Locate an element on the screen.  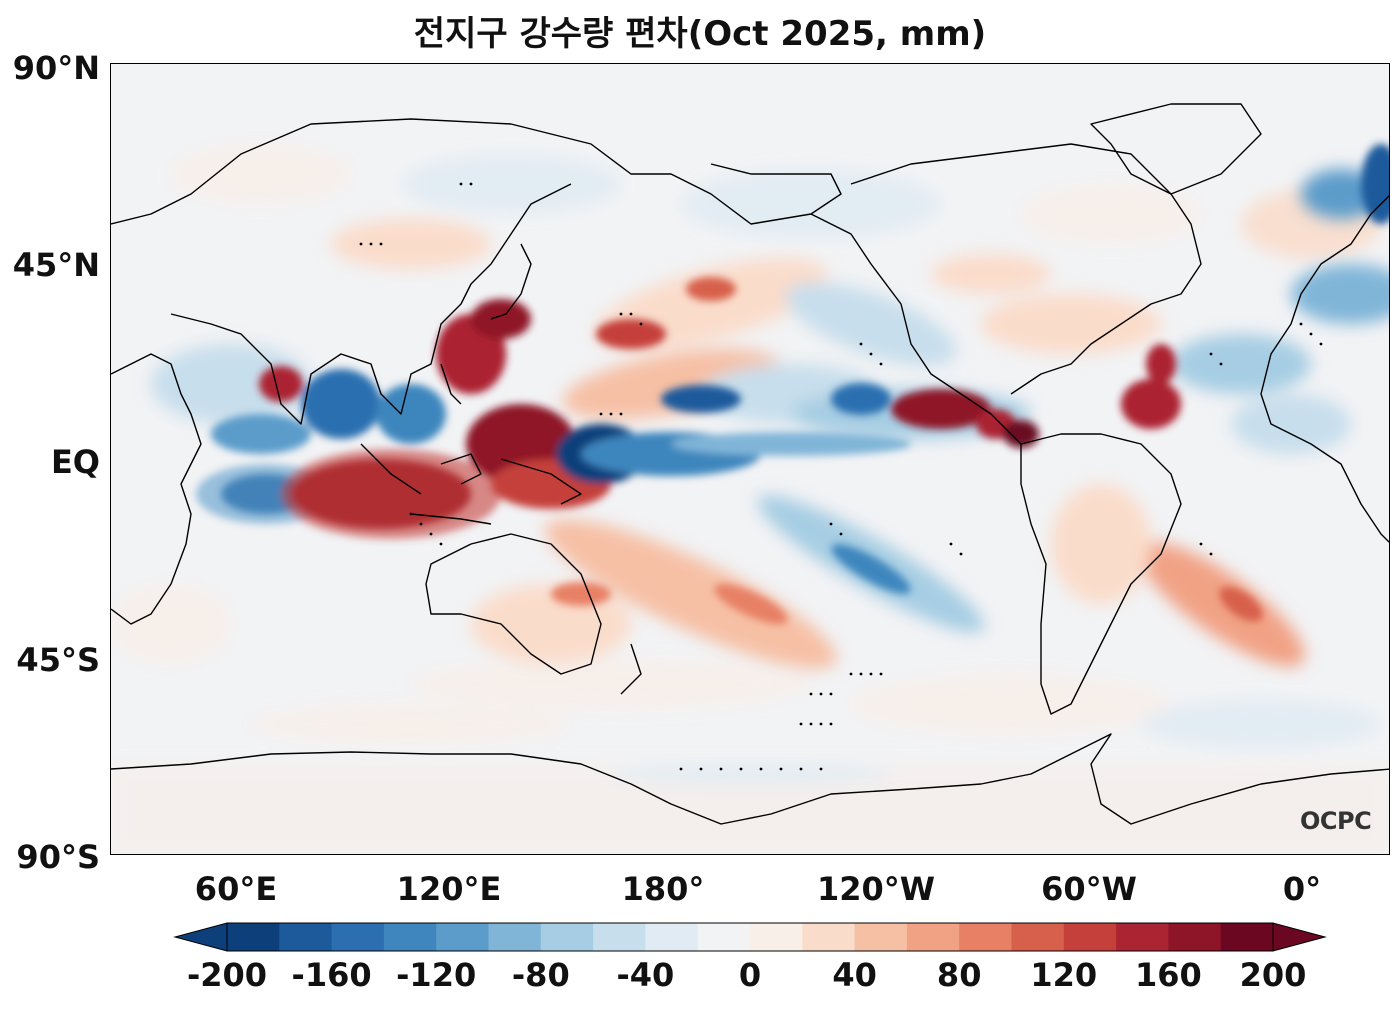
colorbar-tick-label: -120 is located at coordinates (436, 975).